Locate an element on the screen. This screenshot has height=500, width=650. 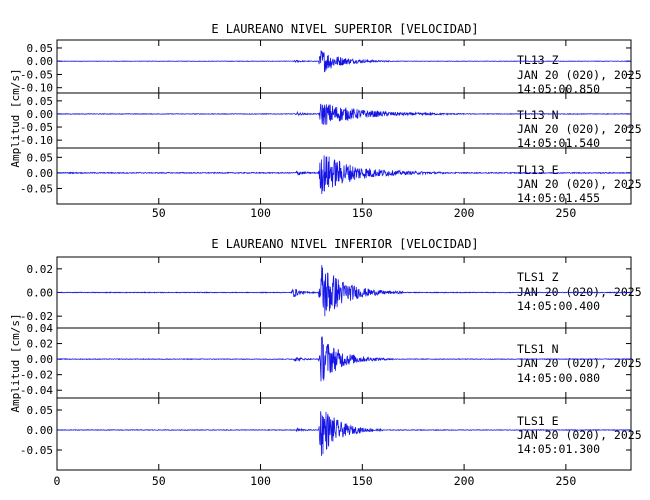
panel-tl13-e: TL13 E JAN 20 (020), 2025 14:05:01.455 is located at coordinates (579, 184).